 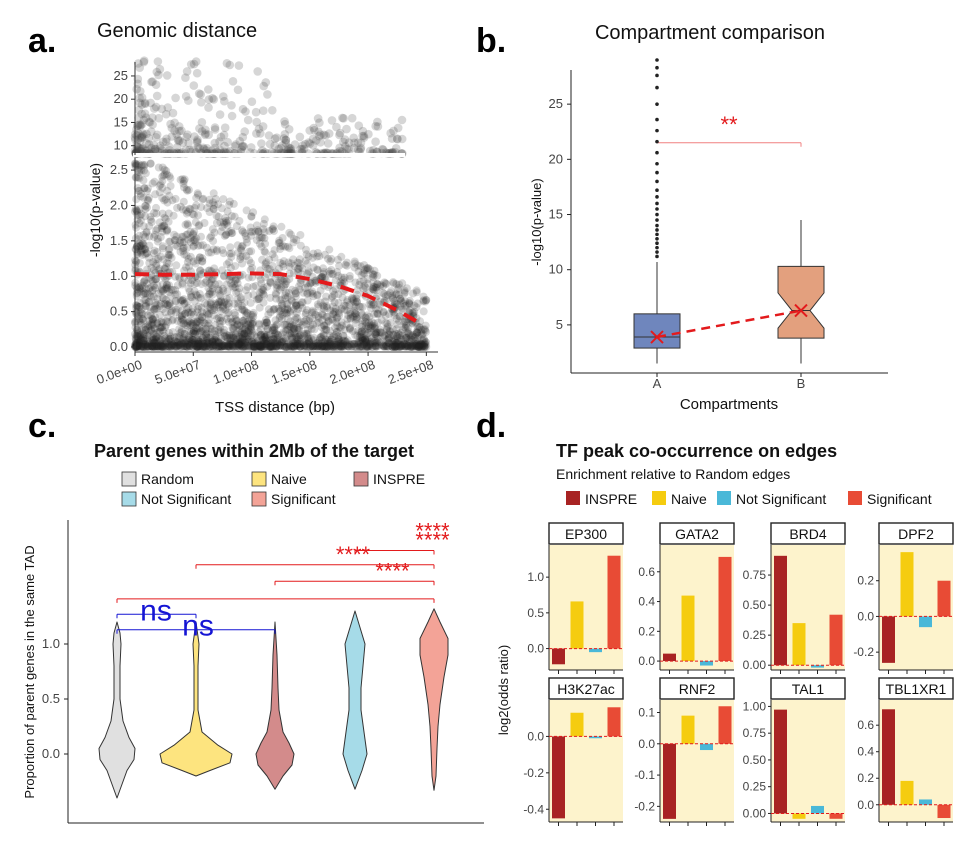 What do you see at coordinates (657, 67) in the screenshot?
I see `outlier-point` at bounding box center [657, 67].